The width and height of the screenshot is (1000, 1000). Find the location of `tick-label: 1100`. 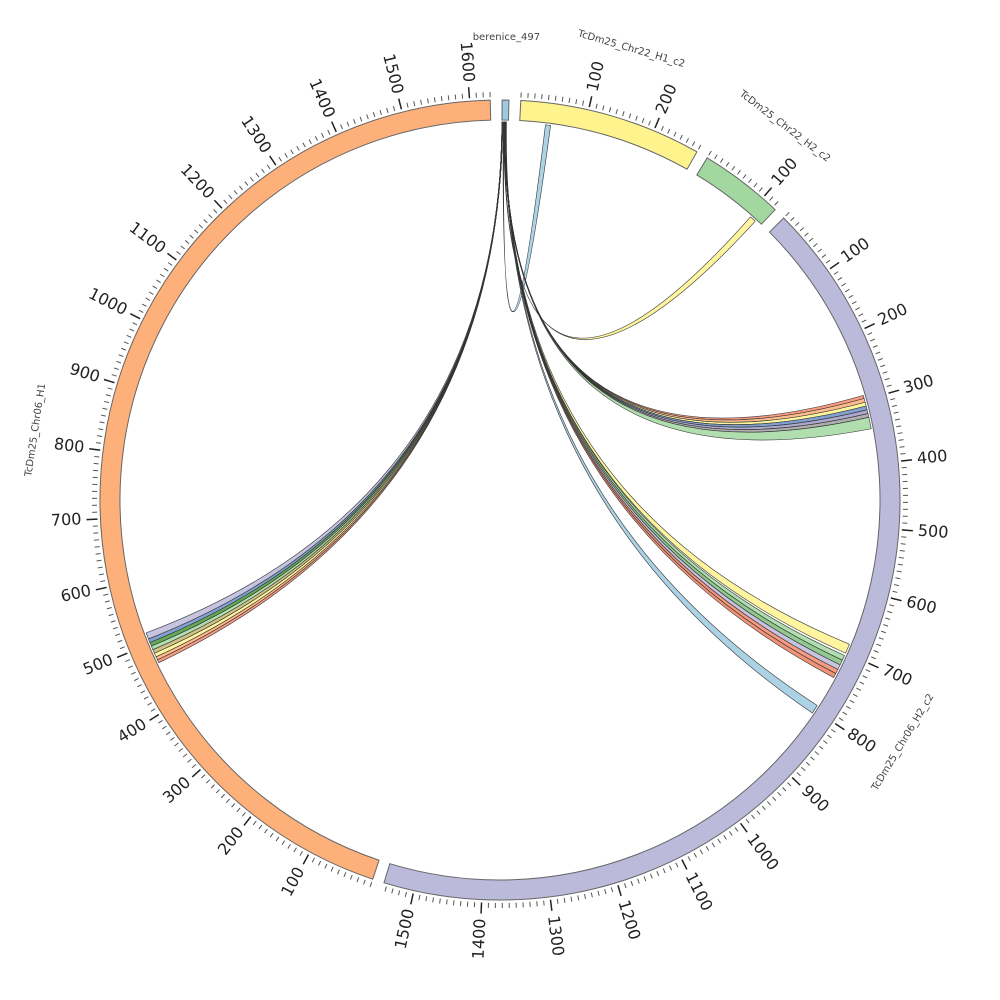

tick-label: 1100 is located at coordinates (148, 238).